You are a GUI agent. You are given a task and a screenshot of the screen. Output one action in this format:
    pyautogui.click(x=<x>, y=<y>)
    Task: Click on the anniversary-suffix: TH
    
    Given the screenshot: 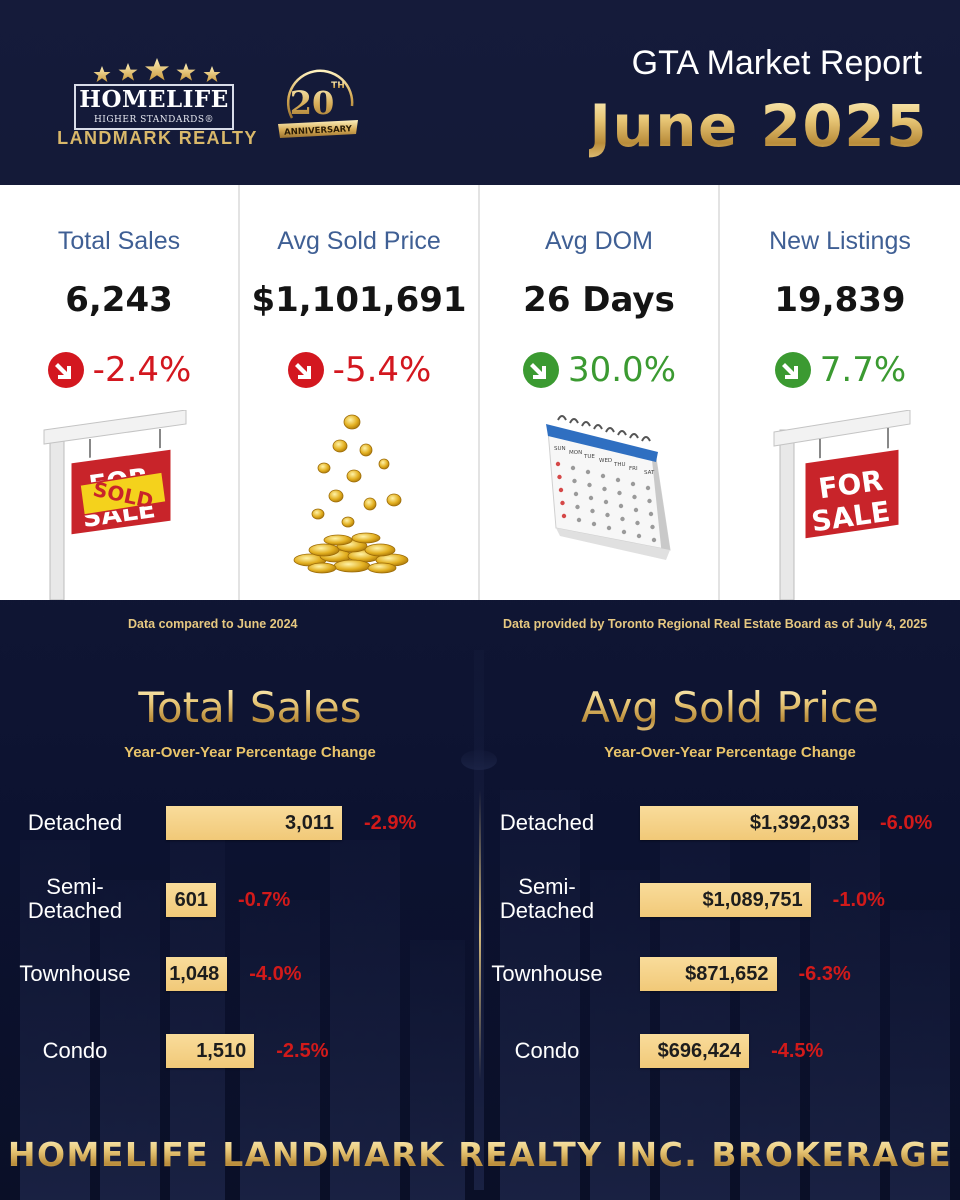 What is the action you would take?
    pyautogui.click(x=338, y=86)
    